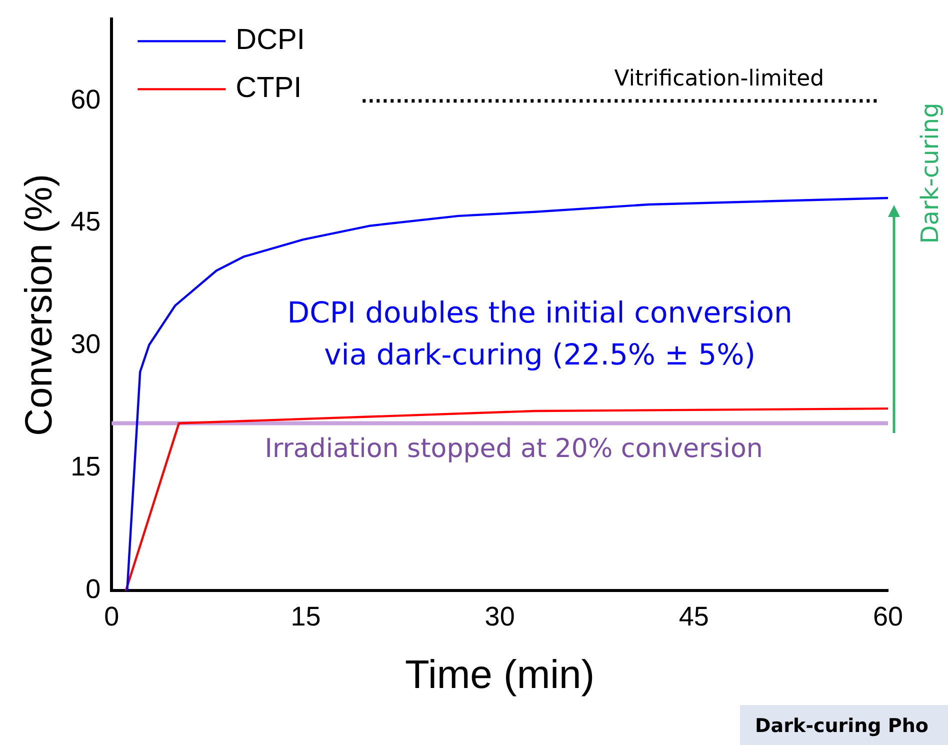 The height and width of the screenshot is (745, 948). What do you see at coordinates (85, 467) in the screenshot?
I see `y-tick-label: 15` at bounding box center [85, 467].